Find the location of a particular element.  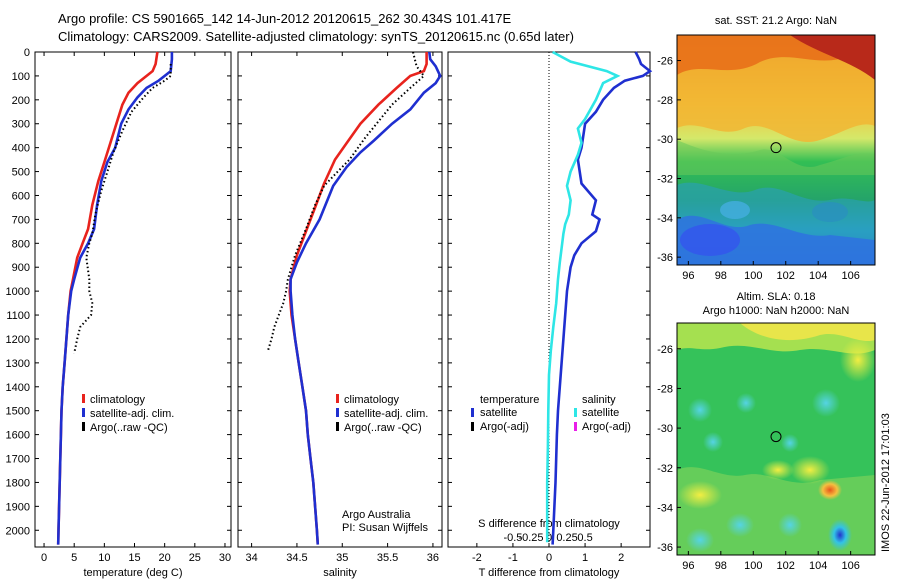

sst-map is located at coordinates (776, 150).